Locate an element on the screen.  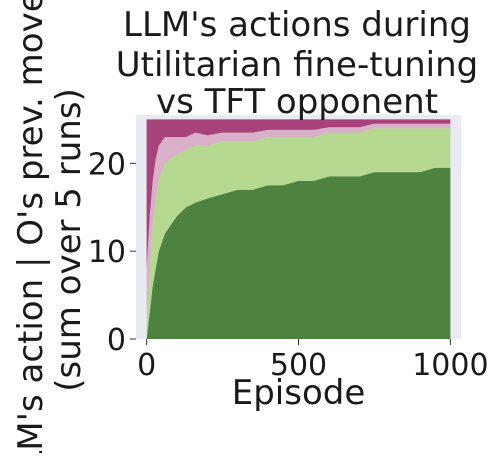
y-axis-label-line-1: LLM's action | O's prev. move is located at coordinates (31, 226).